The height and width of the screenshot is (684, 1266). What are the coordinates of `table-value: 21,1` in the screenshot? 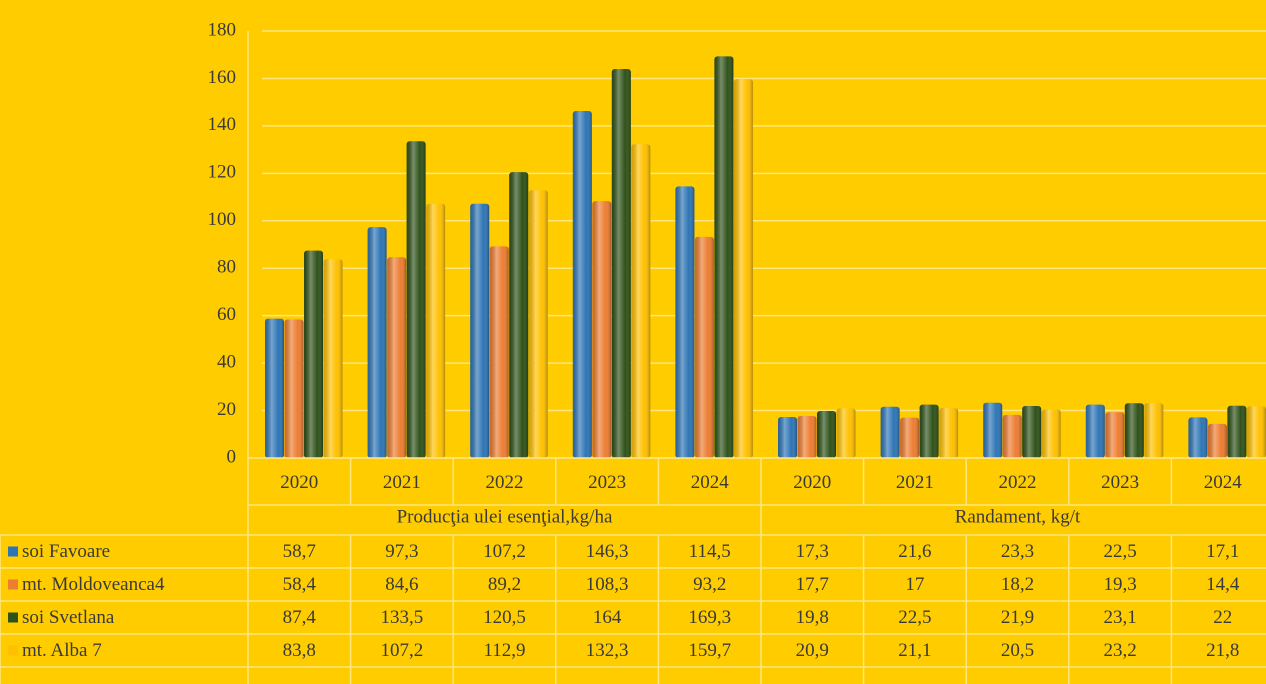 It's located at (914, 650).